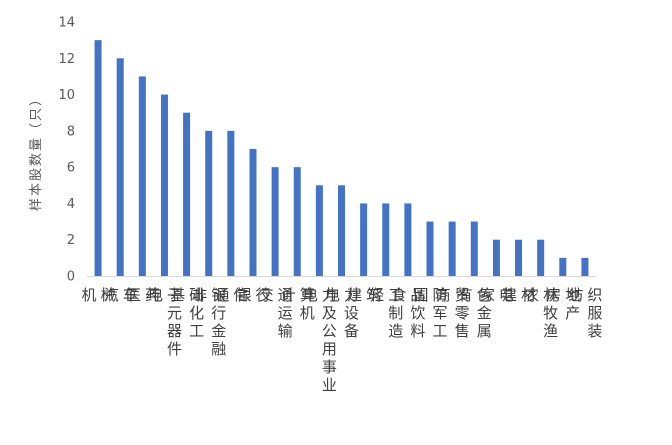  What do you see at coordinates (541, 313) in the screenshot?
I see `x-tick-label: 农林牧渔` at bounding box center [541, 313].